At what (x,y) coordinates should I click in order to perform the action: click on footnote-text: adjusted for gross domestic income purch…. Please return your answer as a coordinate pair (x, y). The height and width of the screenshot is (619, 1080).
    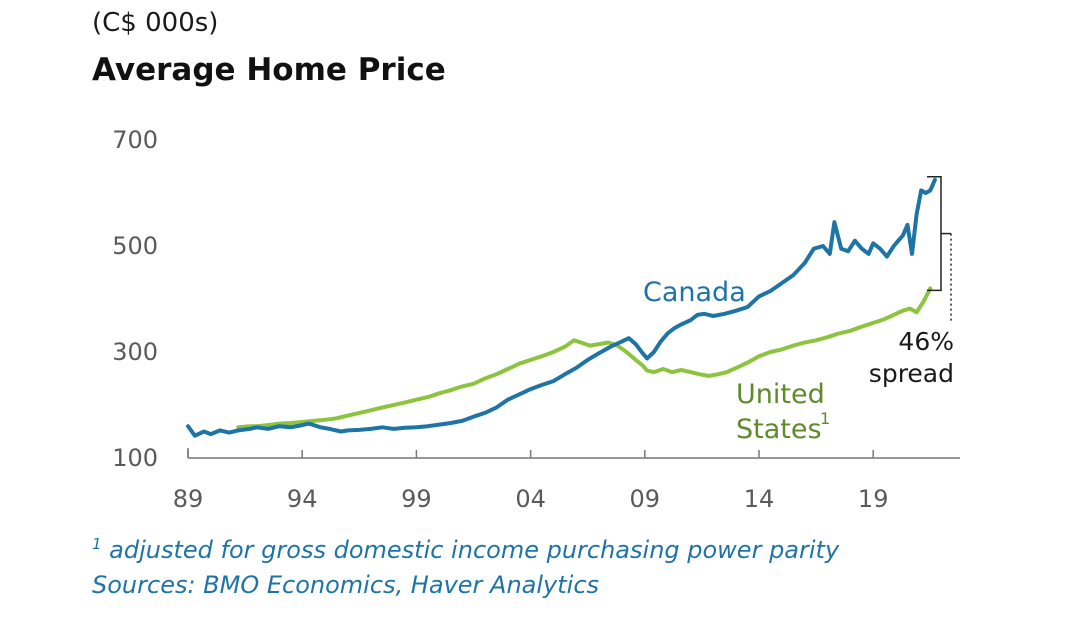
    Looking at the image, I should click on (470, 550).